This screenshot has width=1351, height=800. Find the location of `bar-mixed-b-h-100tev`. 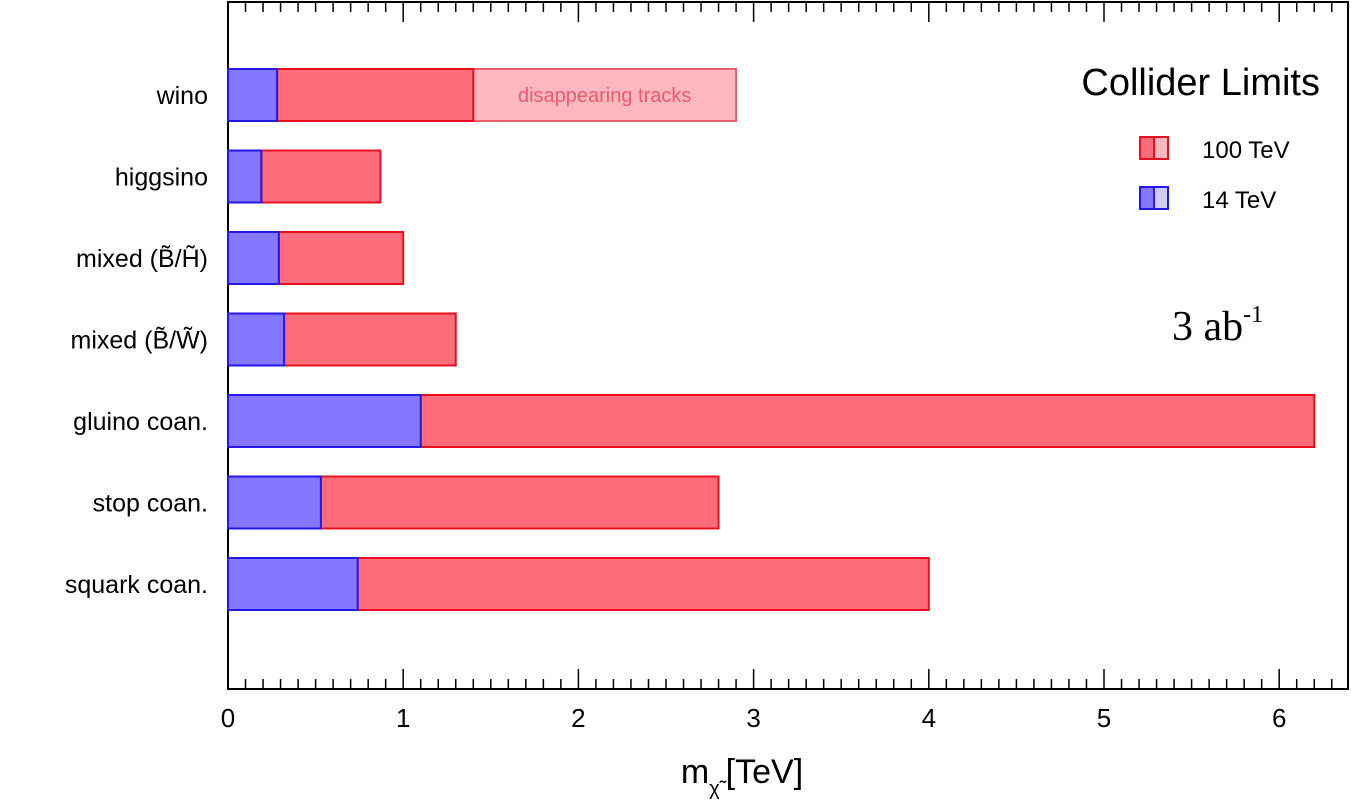

bar-mixed-b-h-100tev is located at coordinates (341, 258).